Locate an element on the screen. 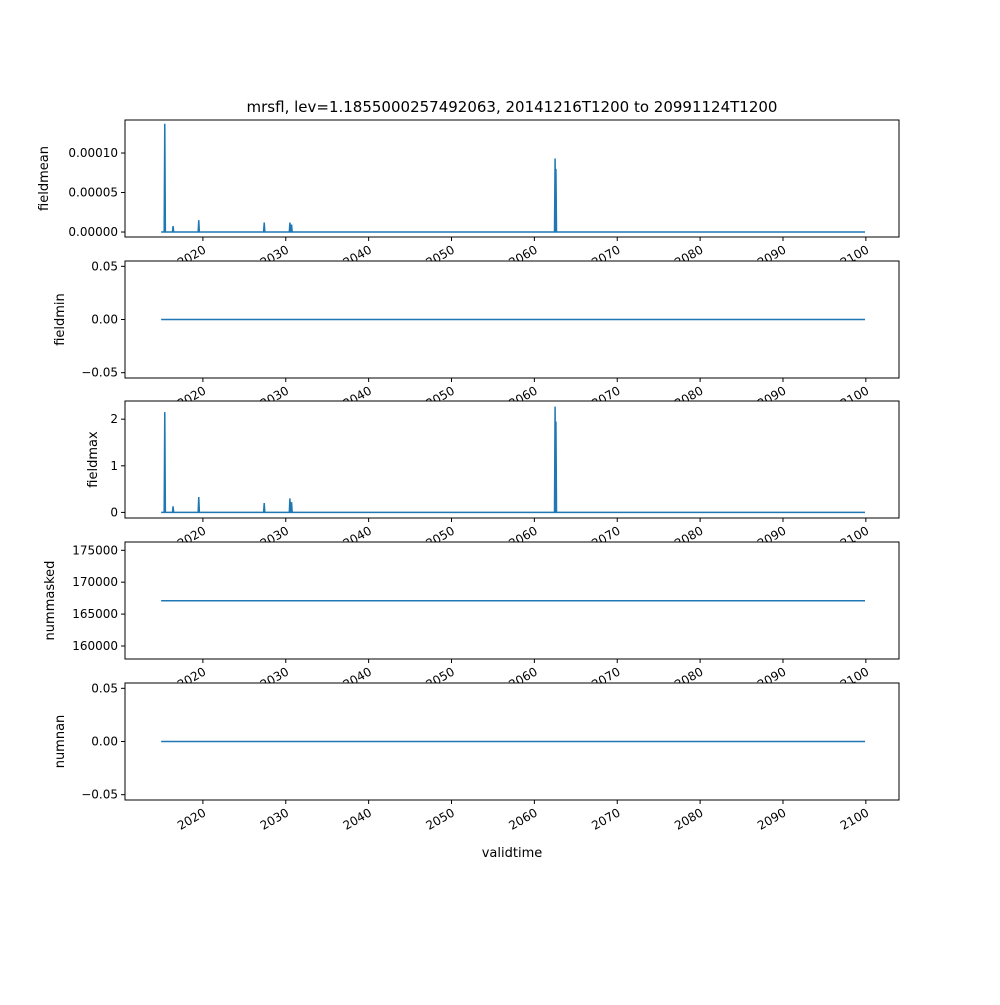  x-tick-label: 2060 is located at coordinates (522, 818).